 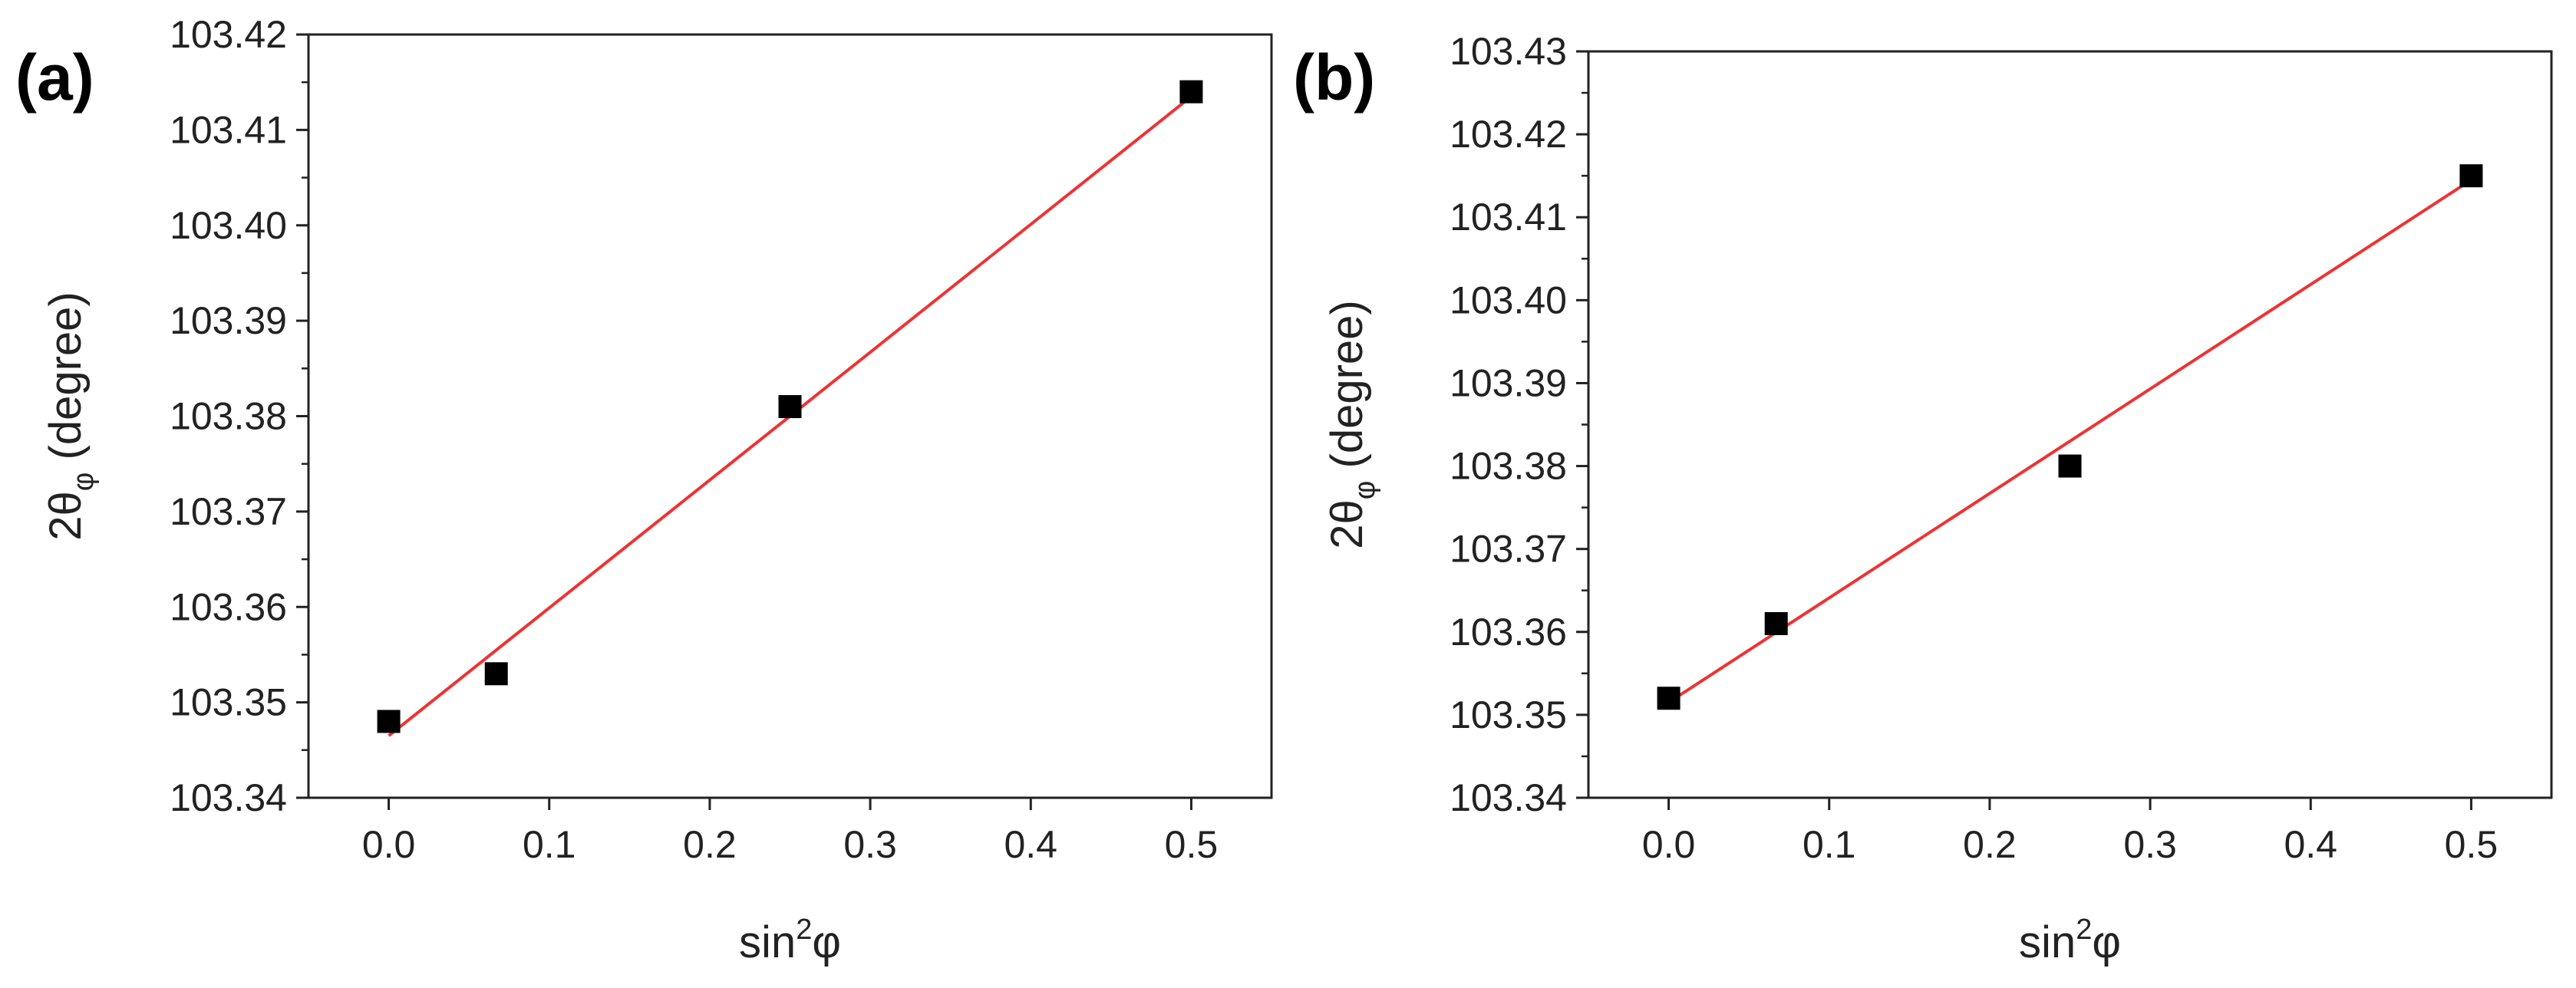 What do you see at coordinates (1990, 845) in the screenshot?
I see `panel-b-xtick-label: 0.2` at bounding box center [1990, 845].